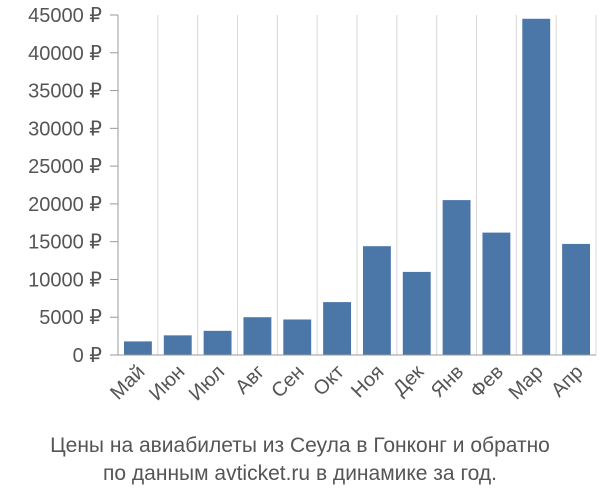 The image size is (600, 500). Describe the element at coordinates (367, 381) in the screenshot. I see `x-tick-label: Ноя` at that location.